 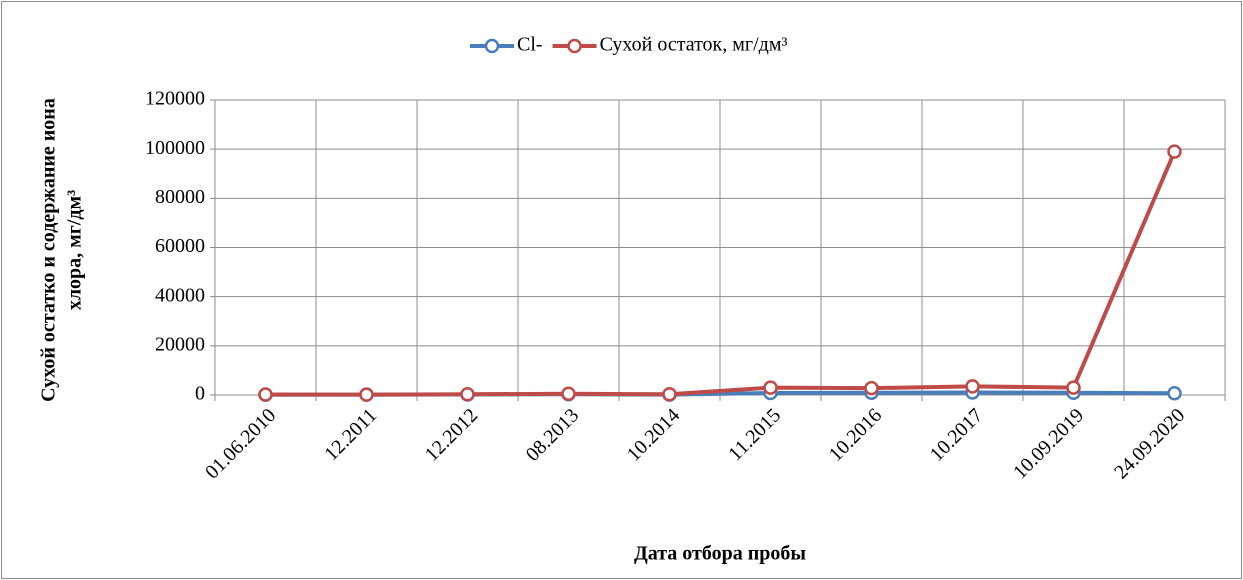 What do you see at coordinates (530, 45) in the screenshot?
I see `legend-label: Cl-` at bounding box center [530, 45].